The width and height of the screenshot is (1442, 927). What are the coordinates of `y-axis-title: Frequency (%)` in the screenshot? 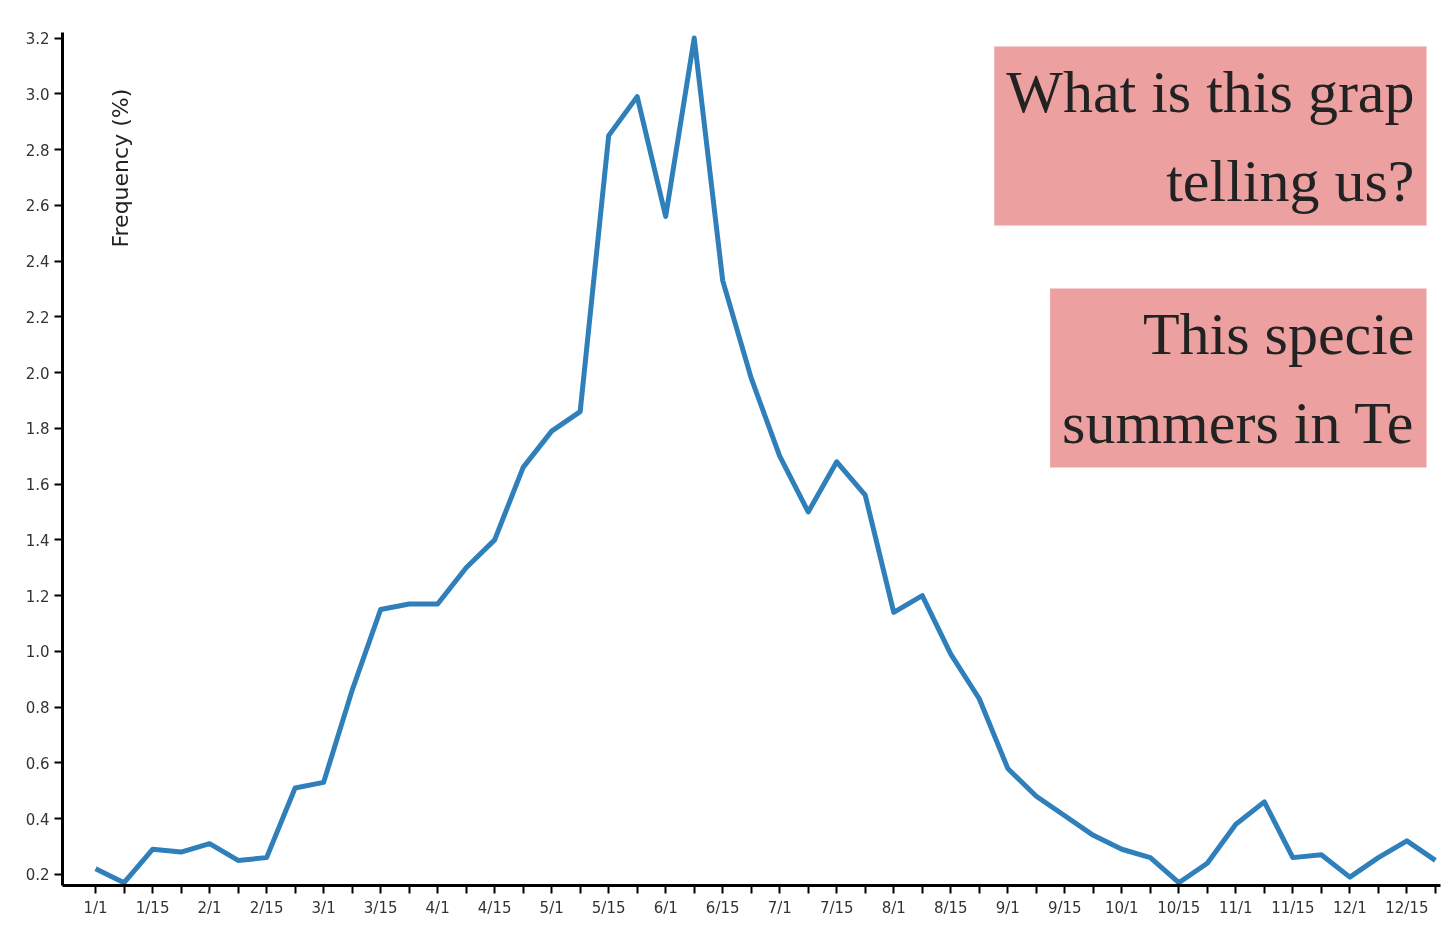 It's located at (120, 168).